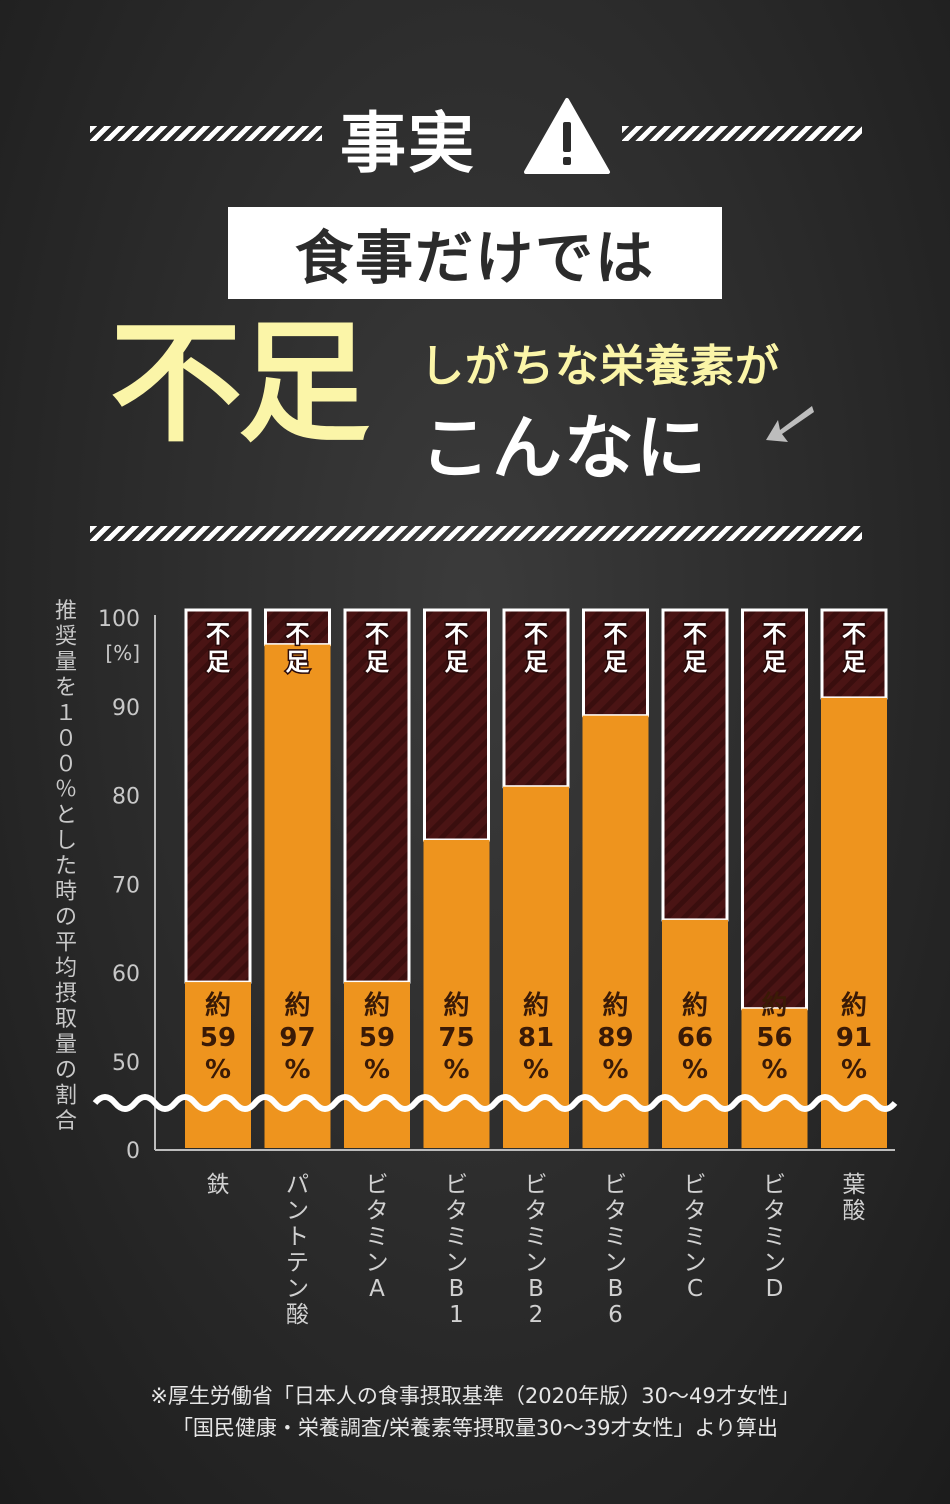 This screenshot has height=1504, width=950. Describe the element at coordinates (564, 448) in the screenshot. I see `headline-line-bottom: こんなに` at that location.